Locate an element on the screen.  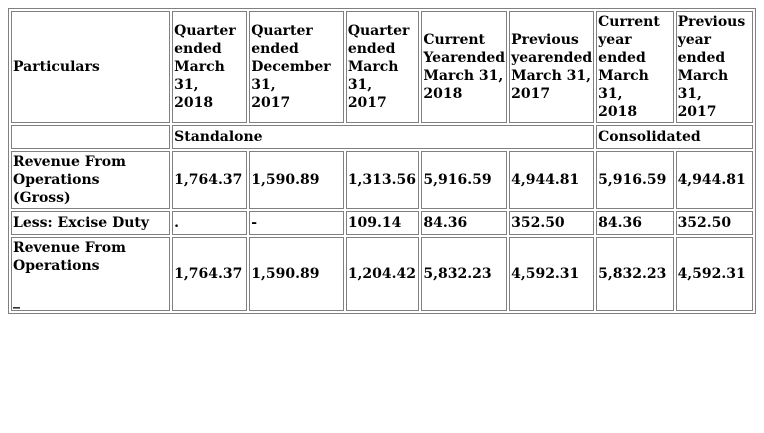
segment-row: Standalone Consolidated is located at coordinates (382, 137).